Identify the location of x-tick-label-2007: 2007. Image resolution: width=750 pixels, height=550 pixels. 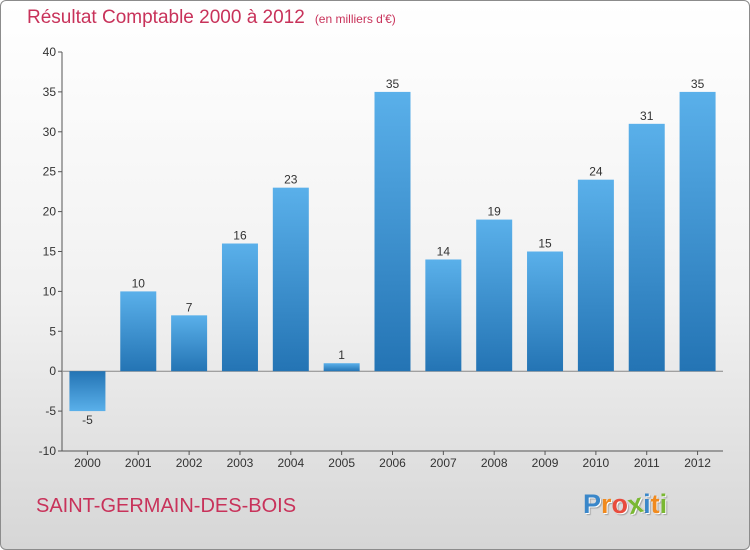
(443, 463).